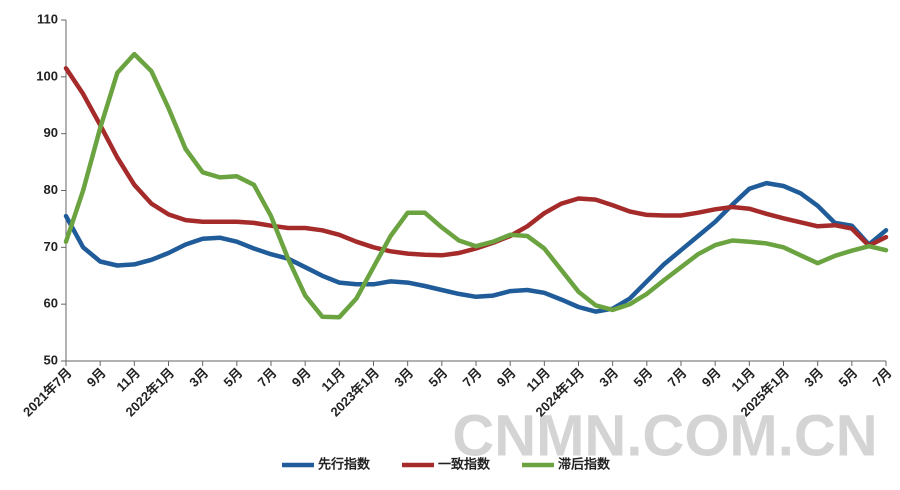 Image resolution: width=900 pixels, height=490 pixels. I want to click on y-tick-label: 50, so click(51, 359).